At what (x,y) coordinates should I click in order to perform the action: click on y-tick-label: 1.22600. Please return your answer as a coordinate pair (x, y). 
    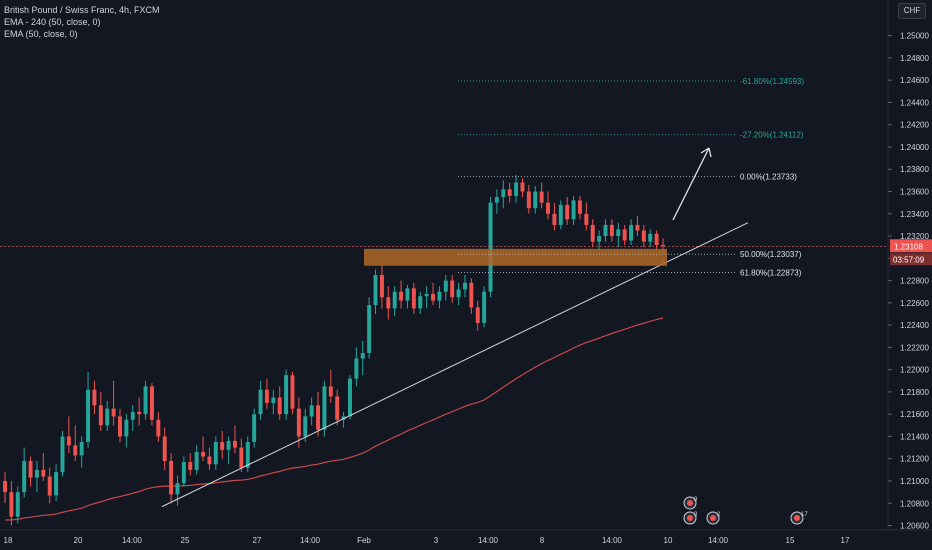
    Looking at the image, I should click on (914, 303).